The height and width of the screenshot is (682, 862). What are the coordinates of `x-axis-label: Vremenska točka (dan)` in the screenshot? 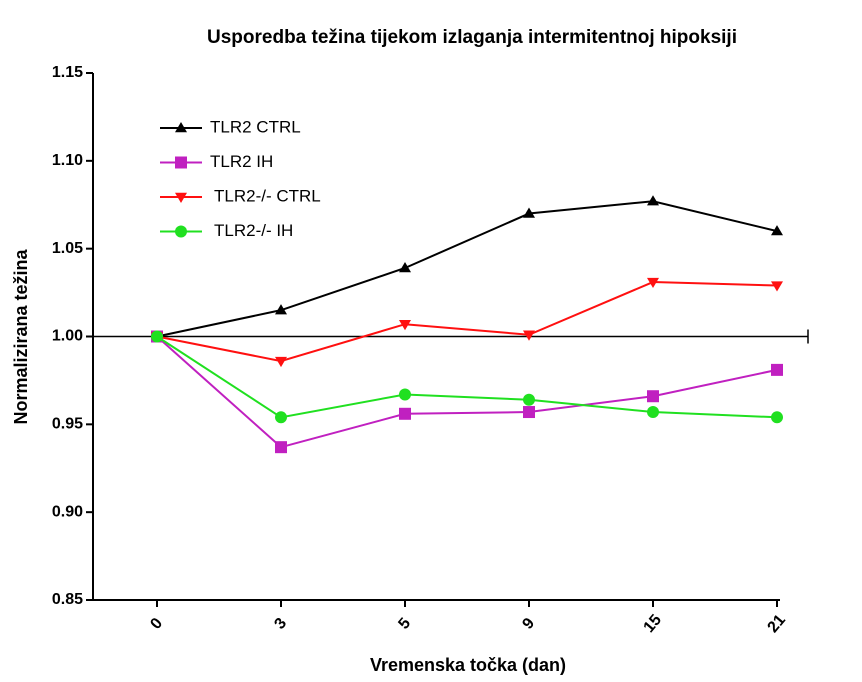 It's located at (468, 665).